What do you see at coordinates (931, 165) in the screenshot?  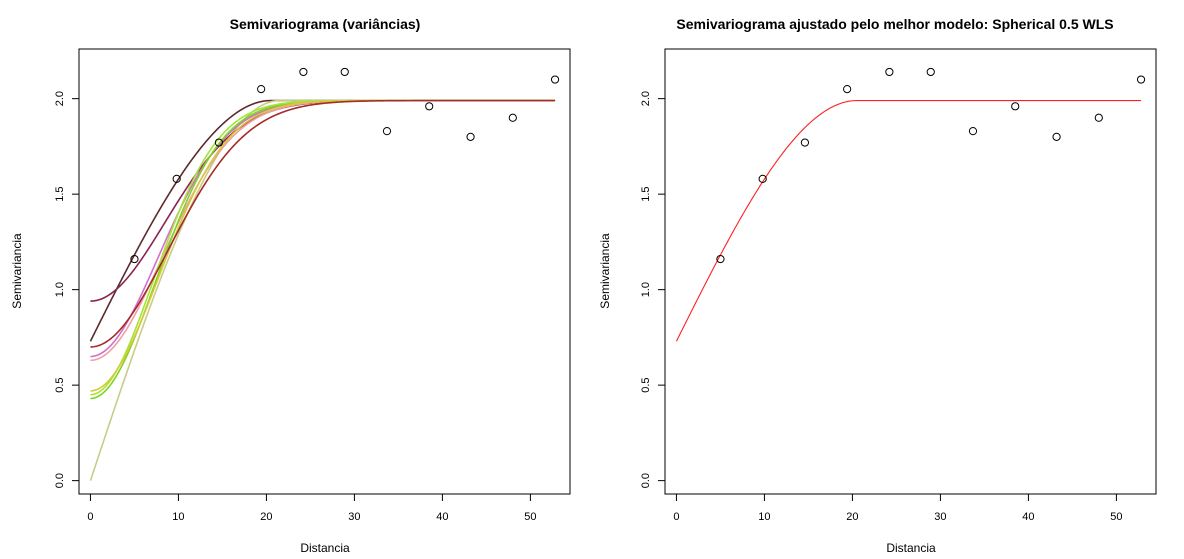 I see `data-points-right` at bounding box center [931, 165].